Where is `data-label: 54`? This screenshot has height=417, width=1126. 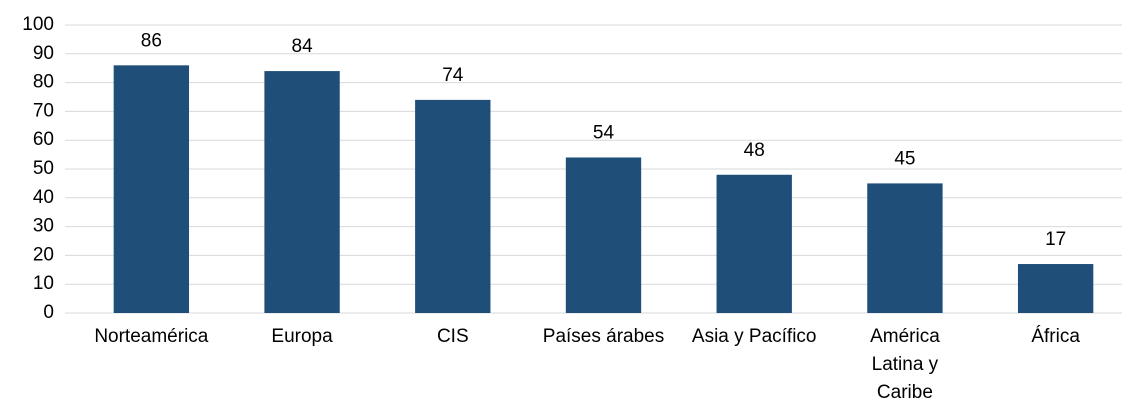
data-label: 54 is located at coordinates (604, 132).